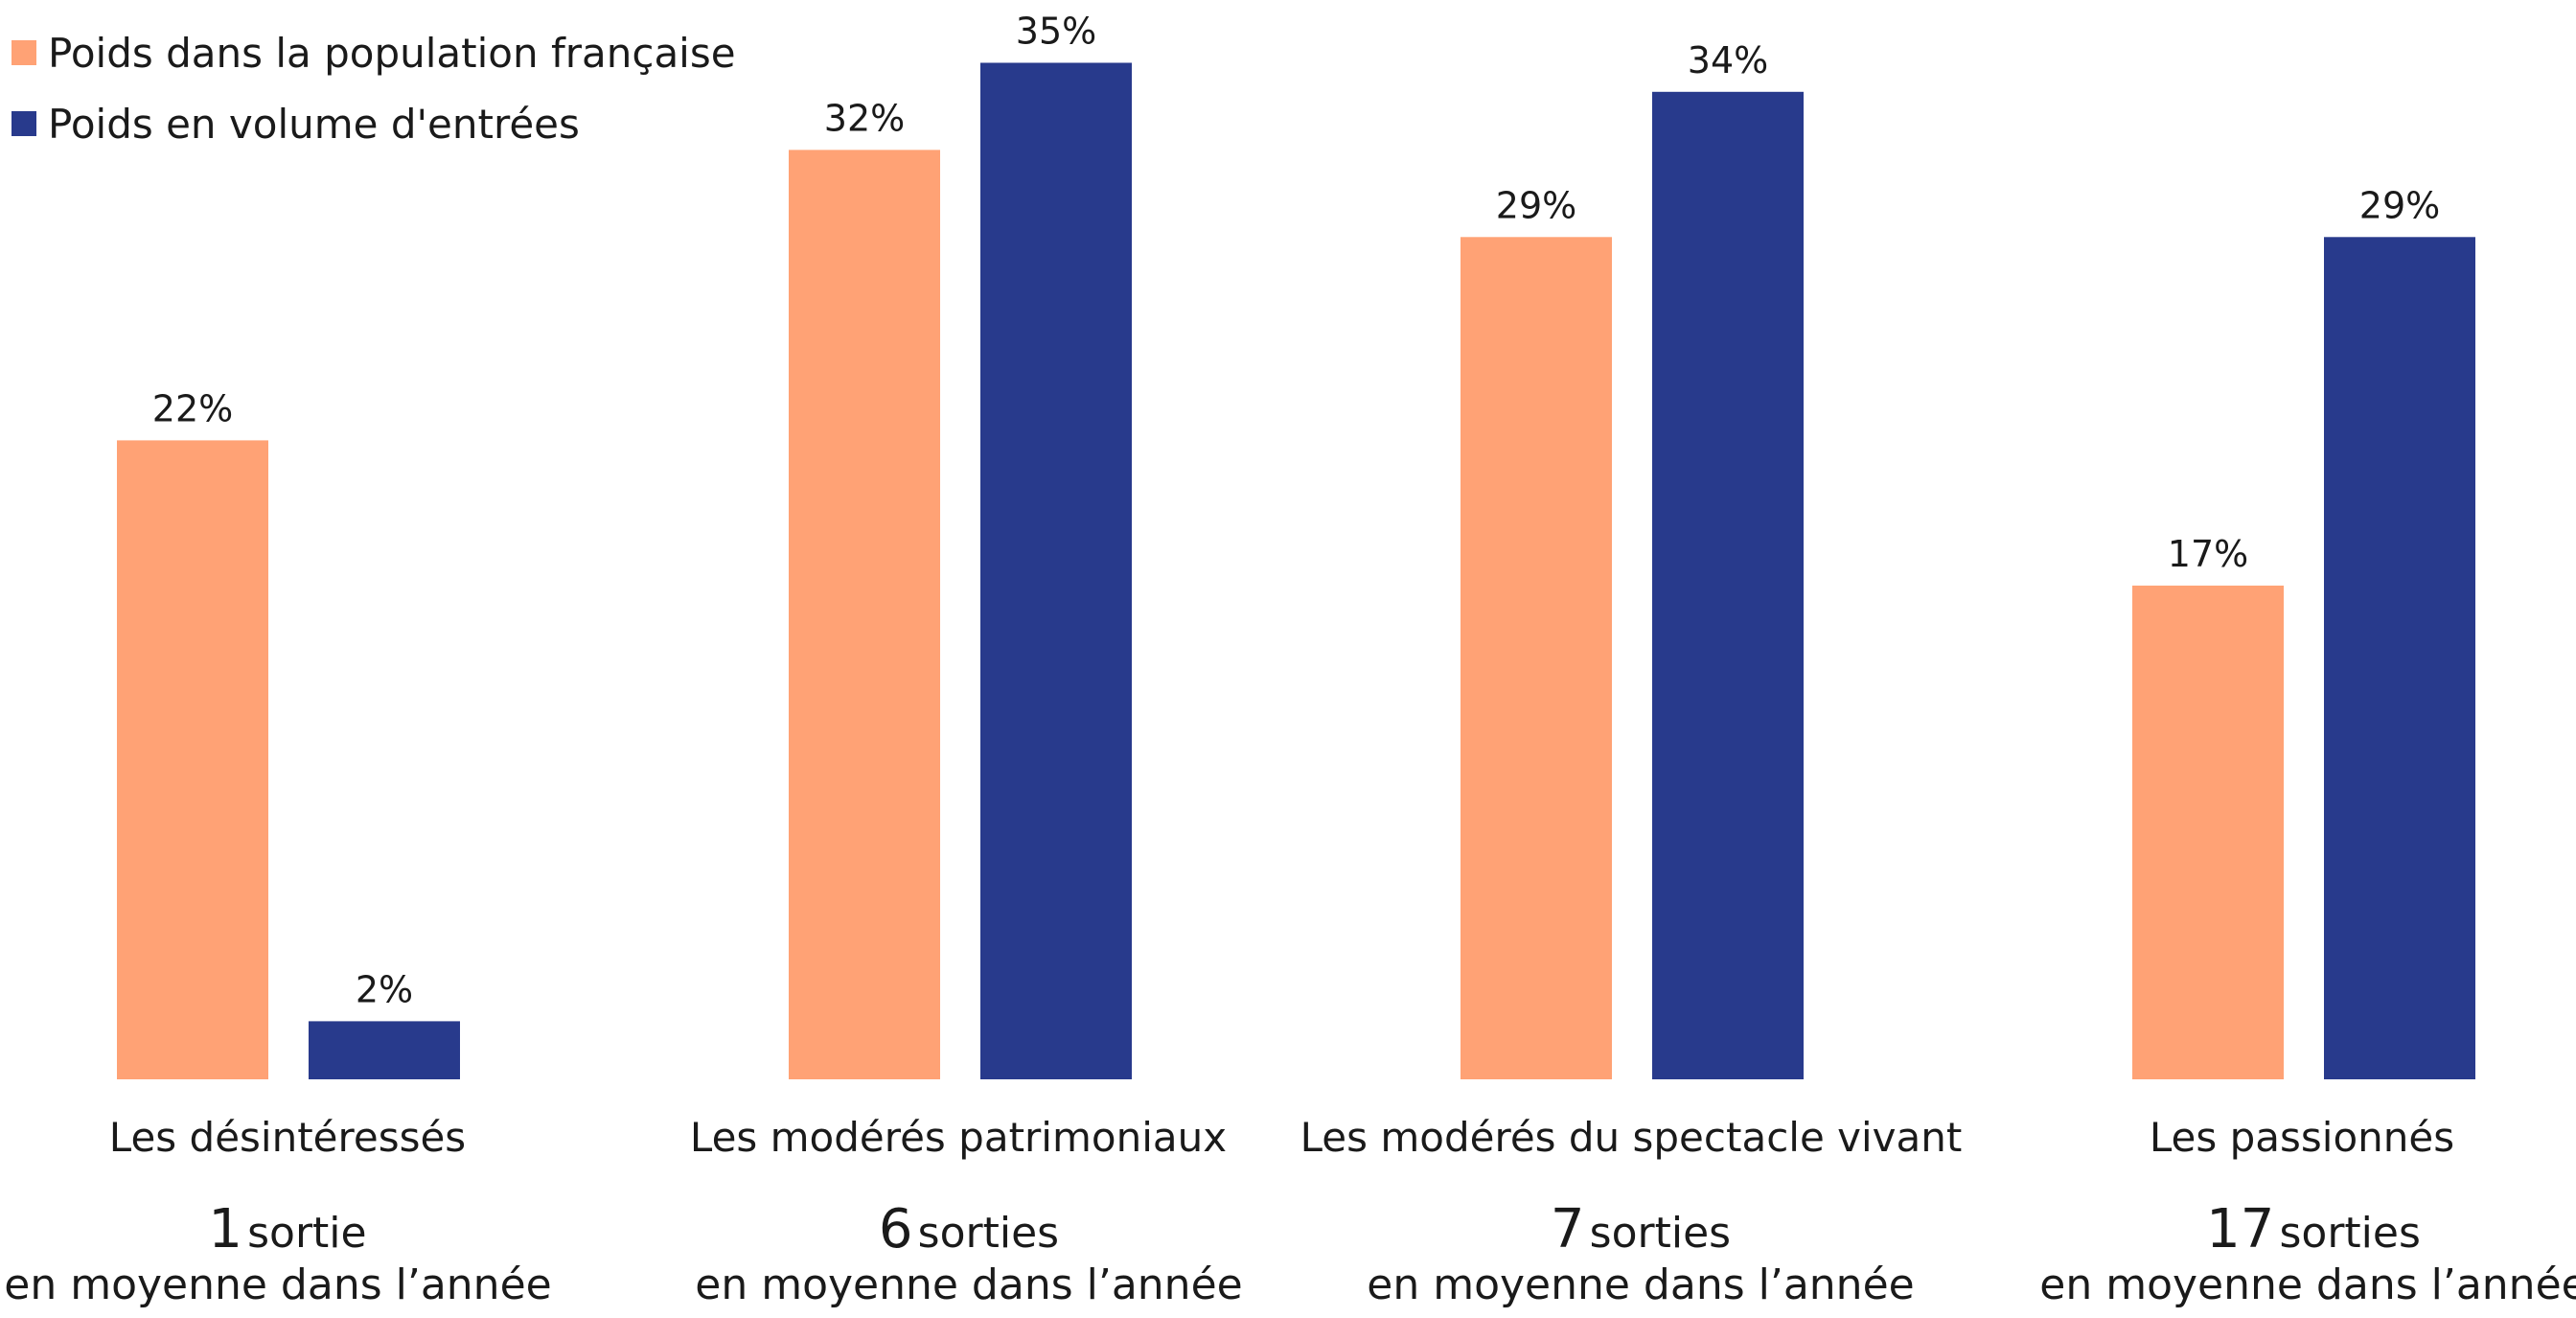 The image size is (2576, 1318). I want to click on frequency-subtitle-desinteresses: en moyenne dans l’année, so click(278, 1285).